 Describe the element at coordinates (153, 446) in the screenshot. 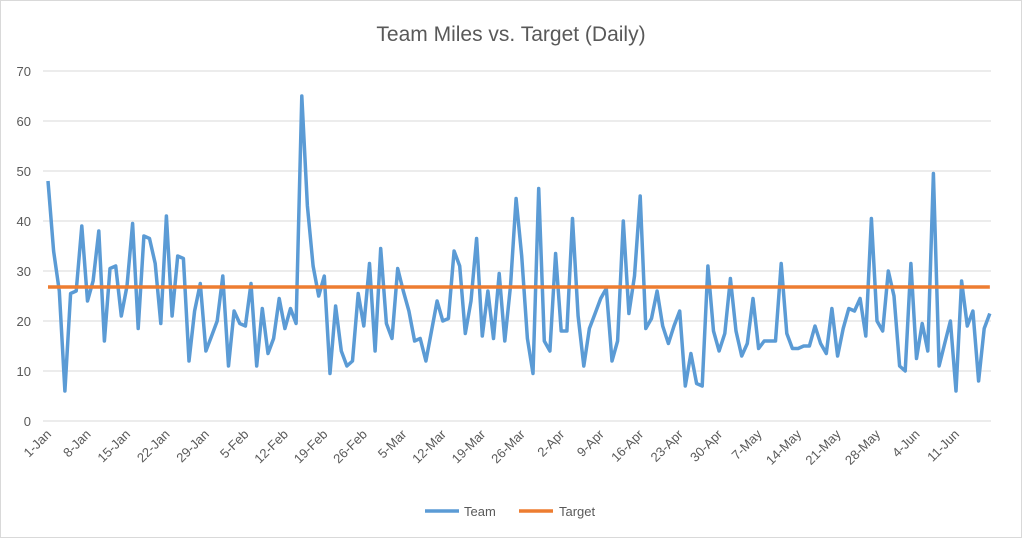

I see `x-tick-label: 22-Jan` at that location.